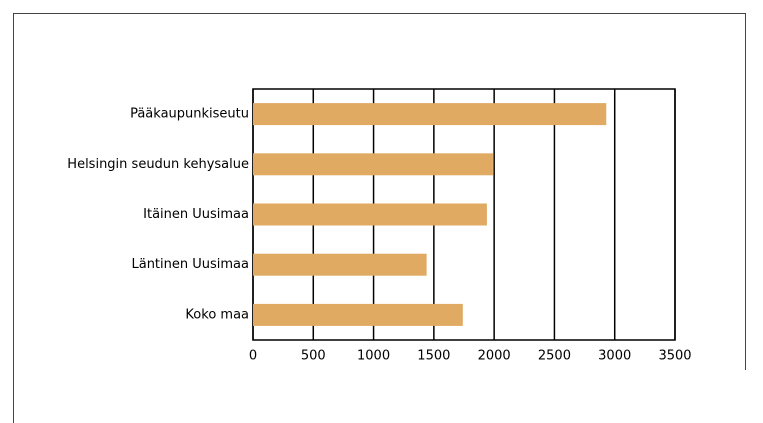  I want to click on x-tick-label: 2000, so click(494, 356).